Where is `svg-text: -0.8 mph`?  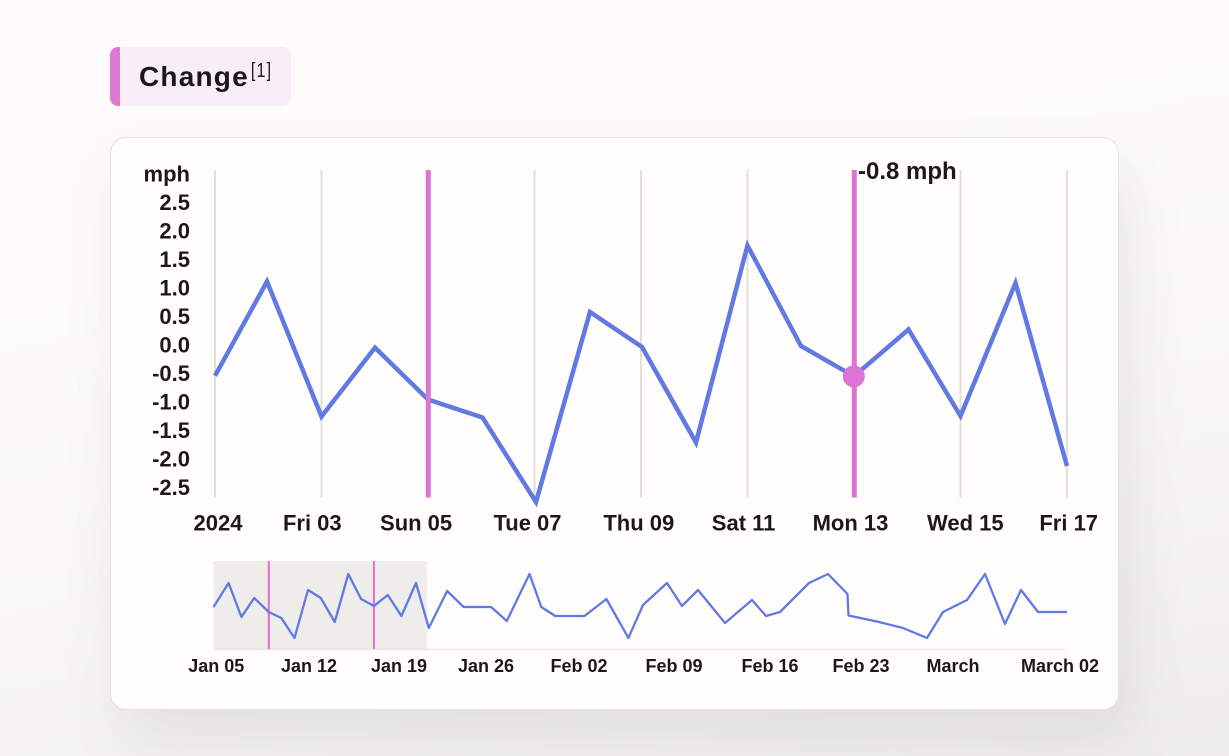 svg-text: -0.8 mph is located at coordinates (907, 171).